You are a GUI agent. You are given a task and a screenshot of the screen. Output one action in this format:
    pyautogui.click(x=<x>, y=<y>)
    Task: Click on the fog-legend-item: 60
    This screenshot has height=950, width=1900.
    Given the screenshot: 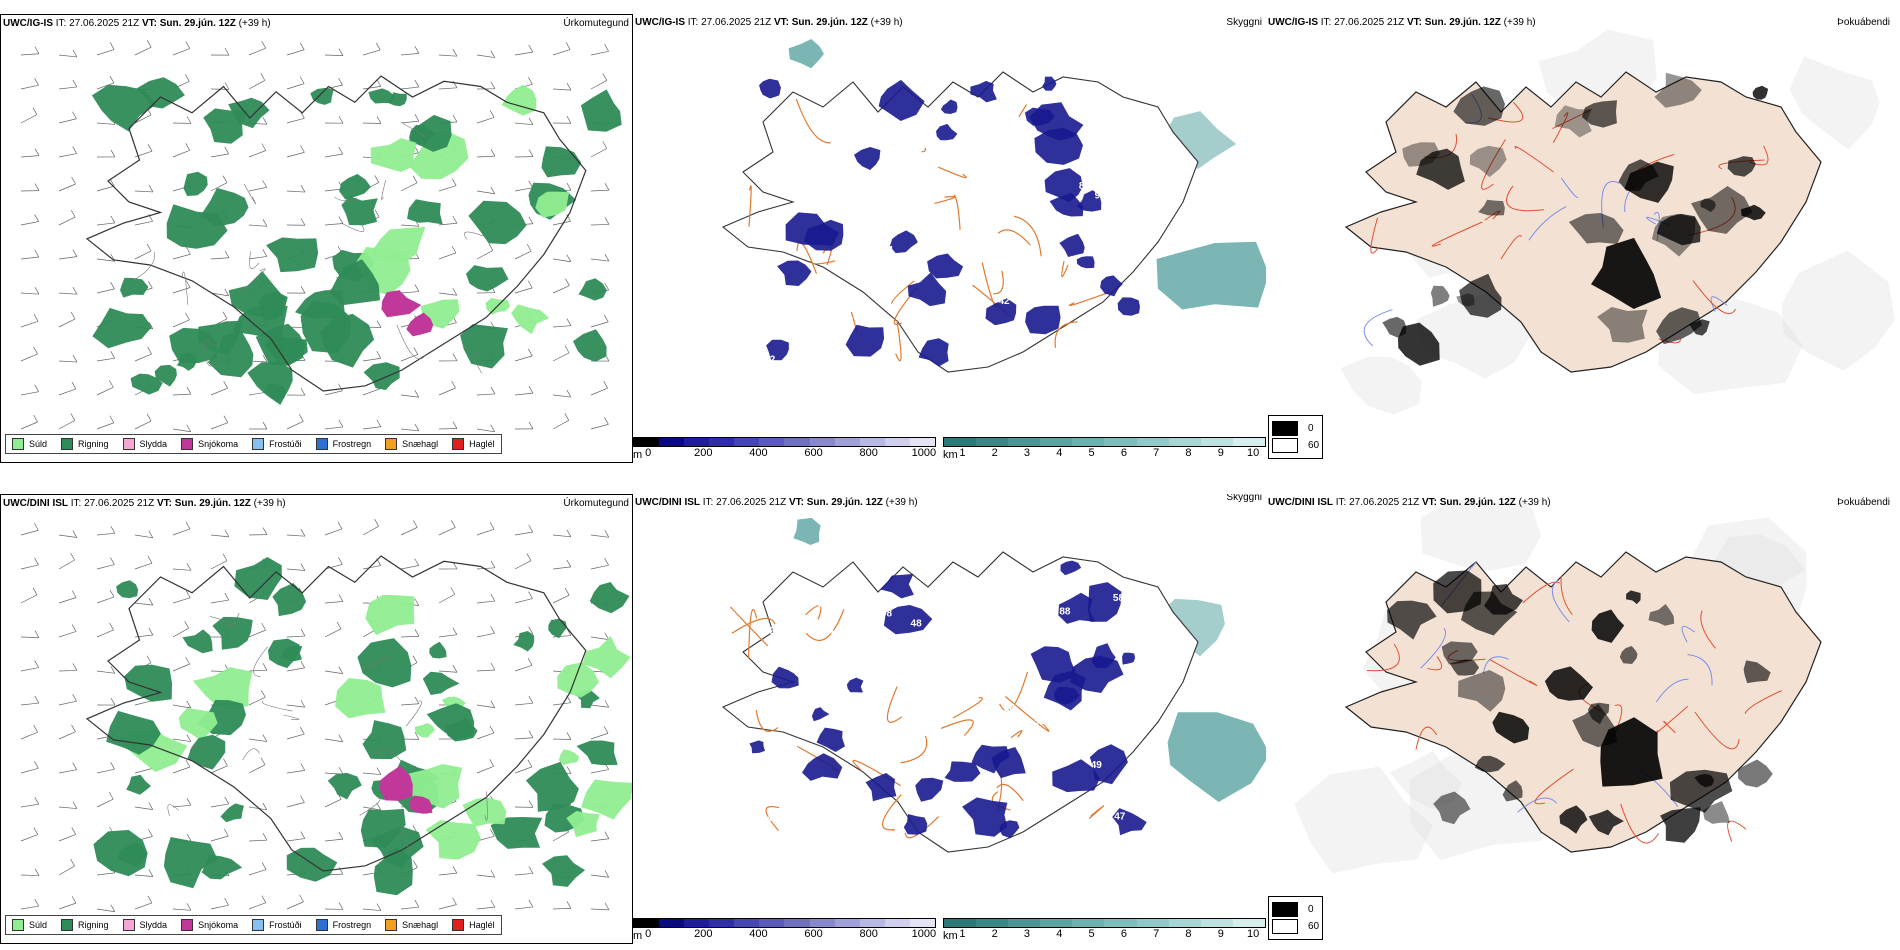 What is the action you would take?
    pyautogui.click(x=1295, y=445)
    